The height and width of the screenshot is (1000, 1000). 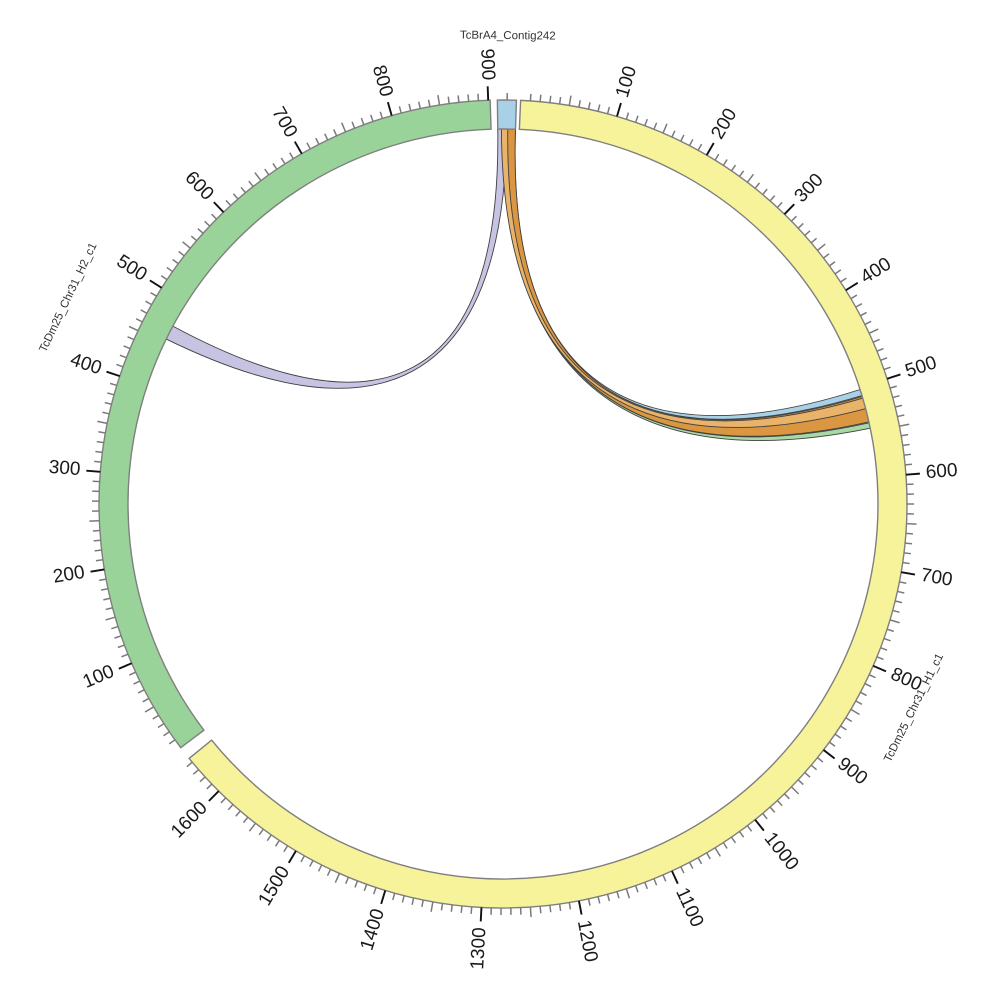 What do you see at coordinates (724, 124) in the screenshot?
I see `tick-label-TcDm25_Chr31_H1_c1-200: 200` at bounding box center [724, 124].